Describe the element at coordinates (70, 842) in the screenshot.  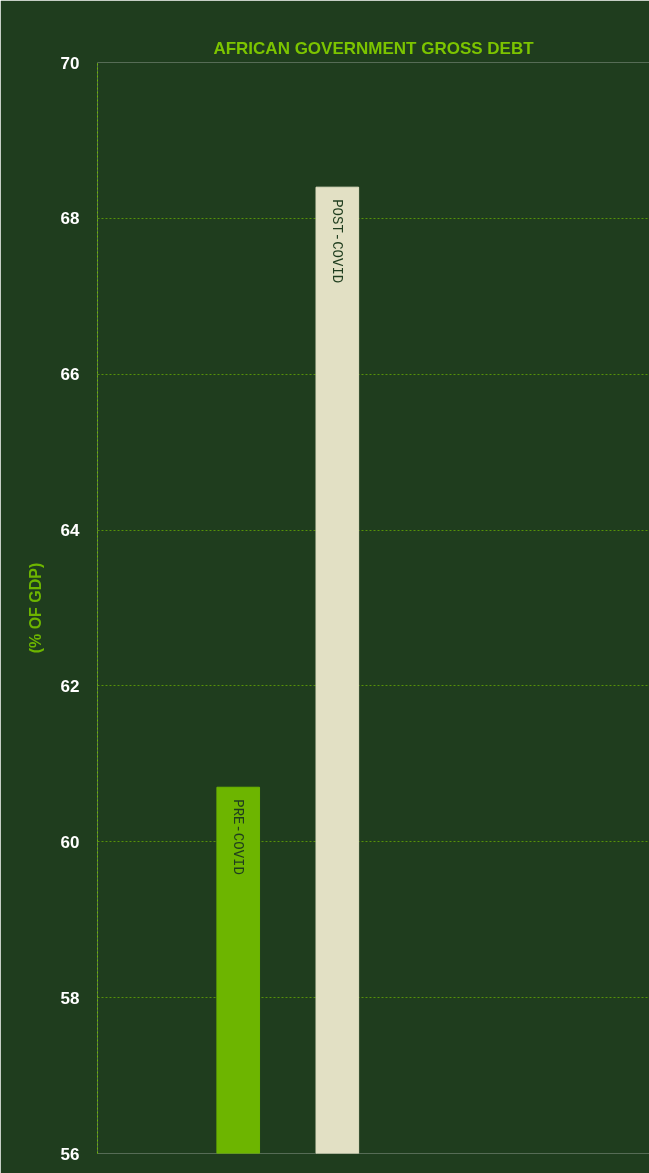
I see `y-tick-label: 60` at that location.